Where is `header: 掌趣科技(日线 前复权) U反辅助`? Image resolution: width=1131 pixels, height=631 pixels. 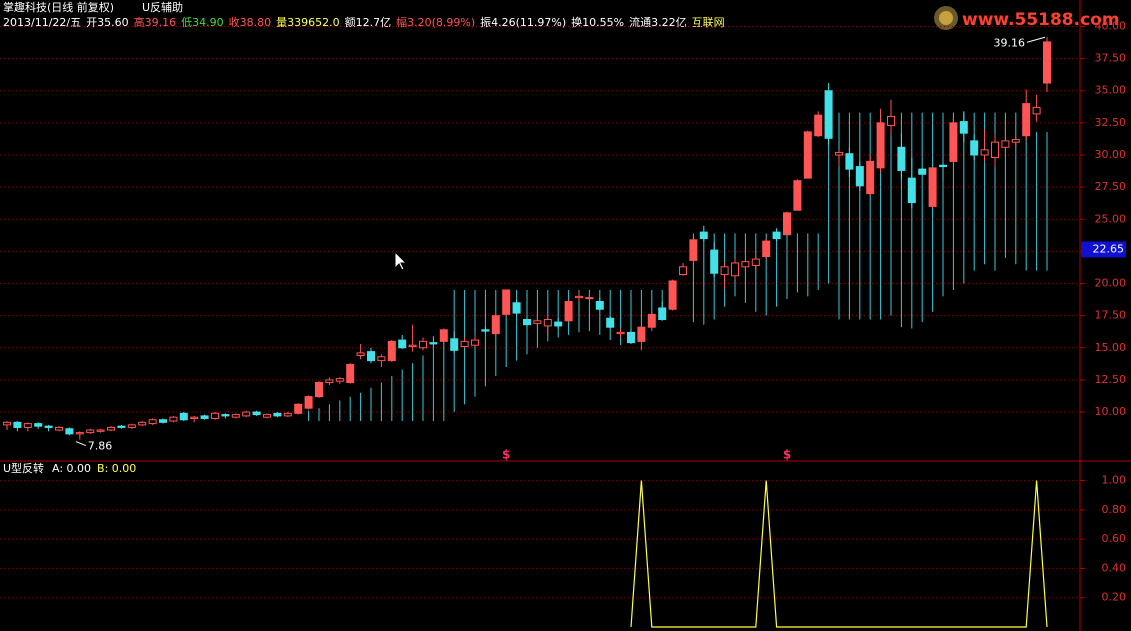
header: 掌趣科技(日线 前复权) U反辅助 is located at coordinates (93, 7).